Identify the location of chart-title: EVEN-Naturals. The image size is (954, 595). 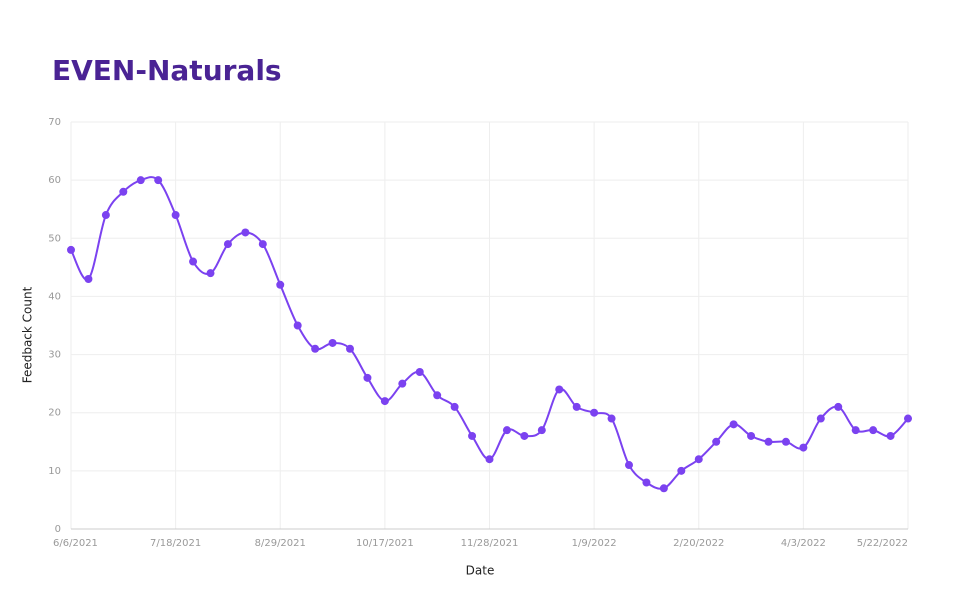
(167, 70).